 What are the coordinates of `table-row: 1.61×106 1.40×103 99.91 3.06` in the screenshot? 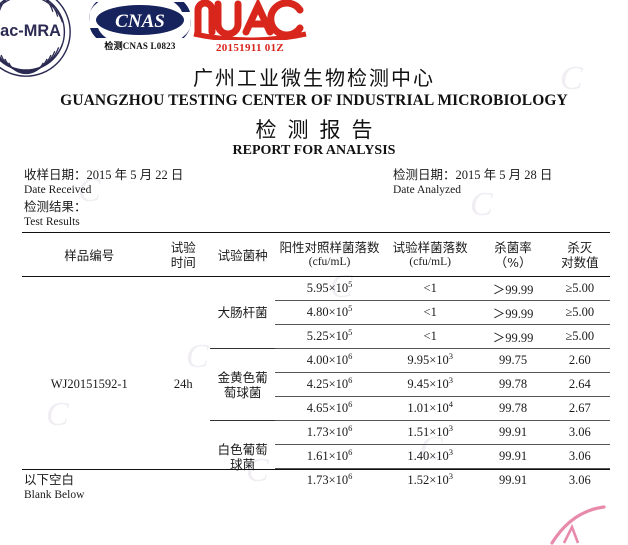 It's located at (316, 456).